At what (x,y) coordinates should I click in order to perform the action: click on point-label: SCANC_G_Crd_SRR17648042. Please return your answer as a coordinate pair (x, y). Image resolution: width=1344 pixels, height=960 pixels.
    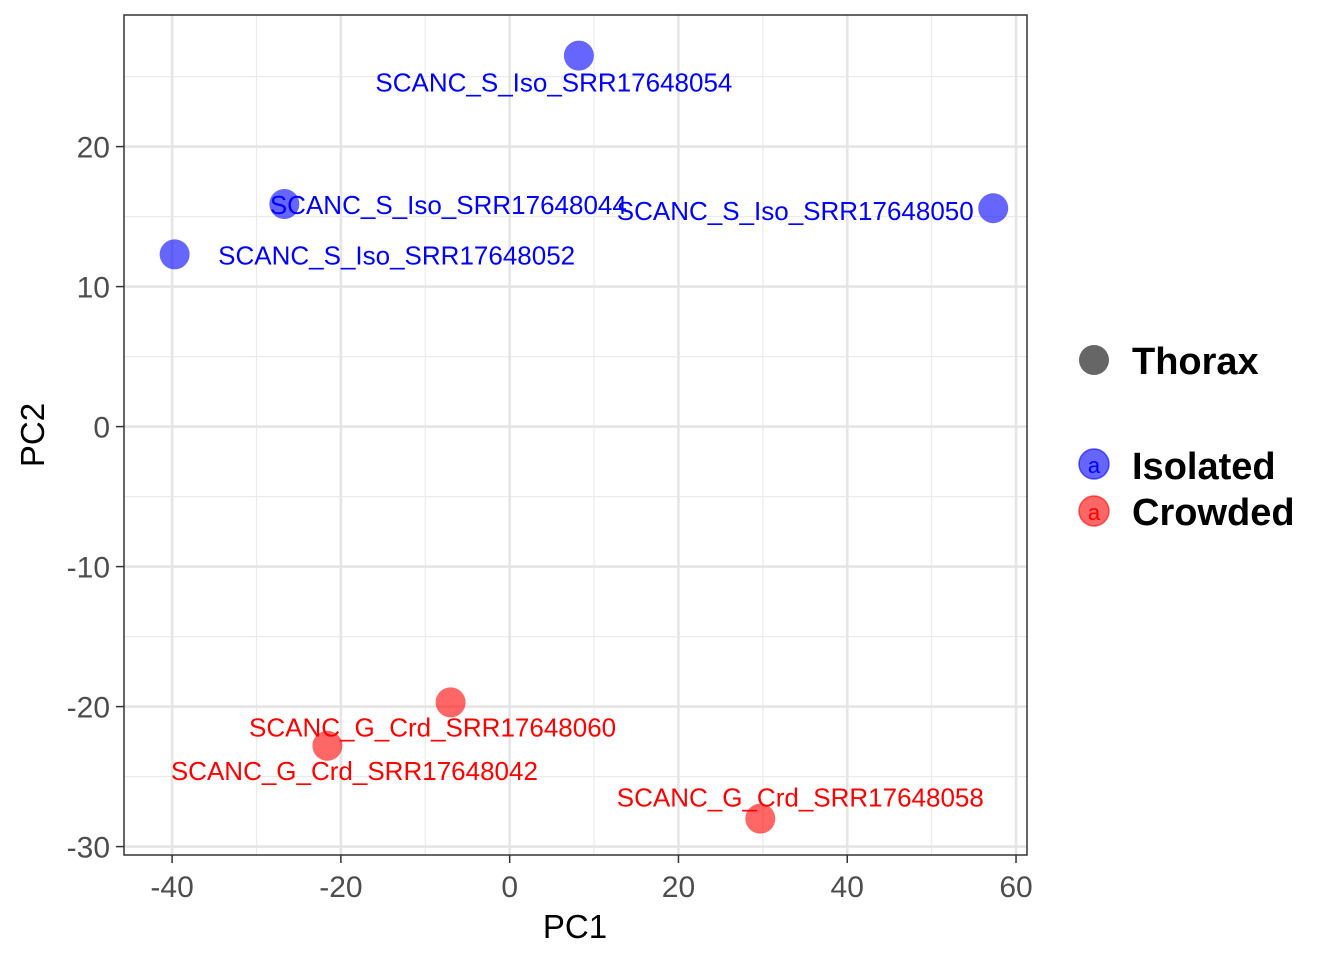
    Looking at the image, I should click on (354, 771).